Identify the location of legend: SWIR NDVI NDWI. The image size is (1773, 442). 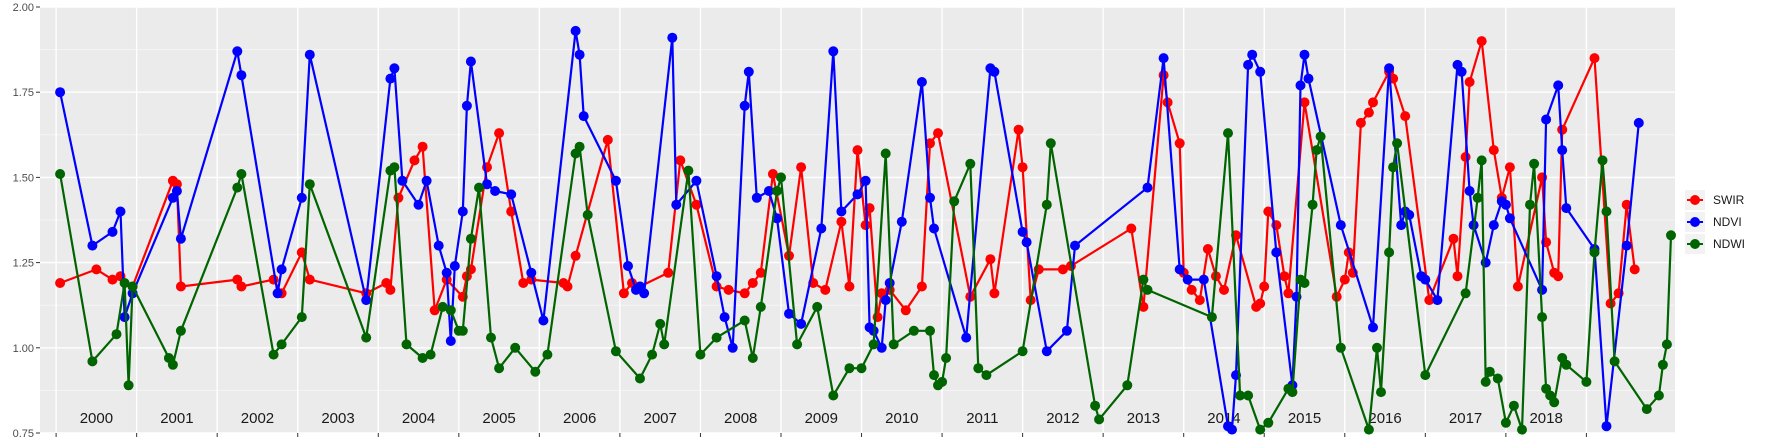
(1715, 222).